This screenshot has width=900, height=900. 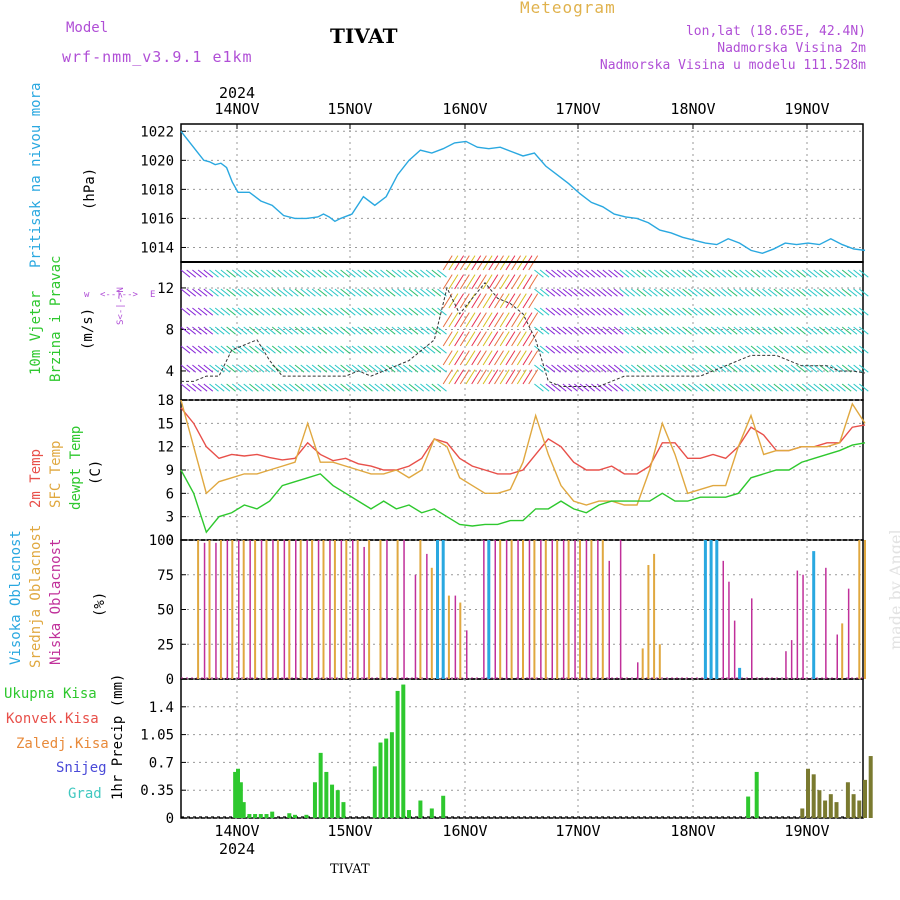 I want to click on bottom-day-label: 18NOV, so click(x=692, y=831).